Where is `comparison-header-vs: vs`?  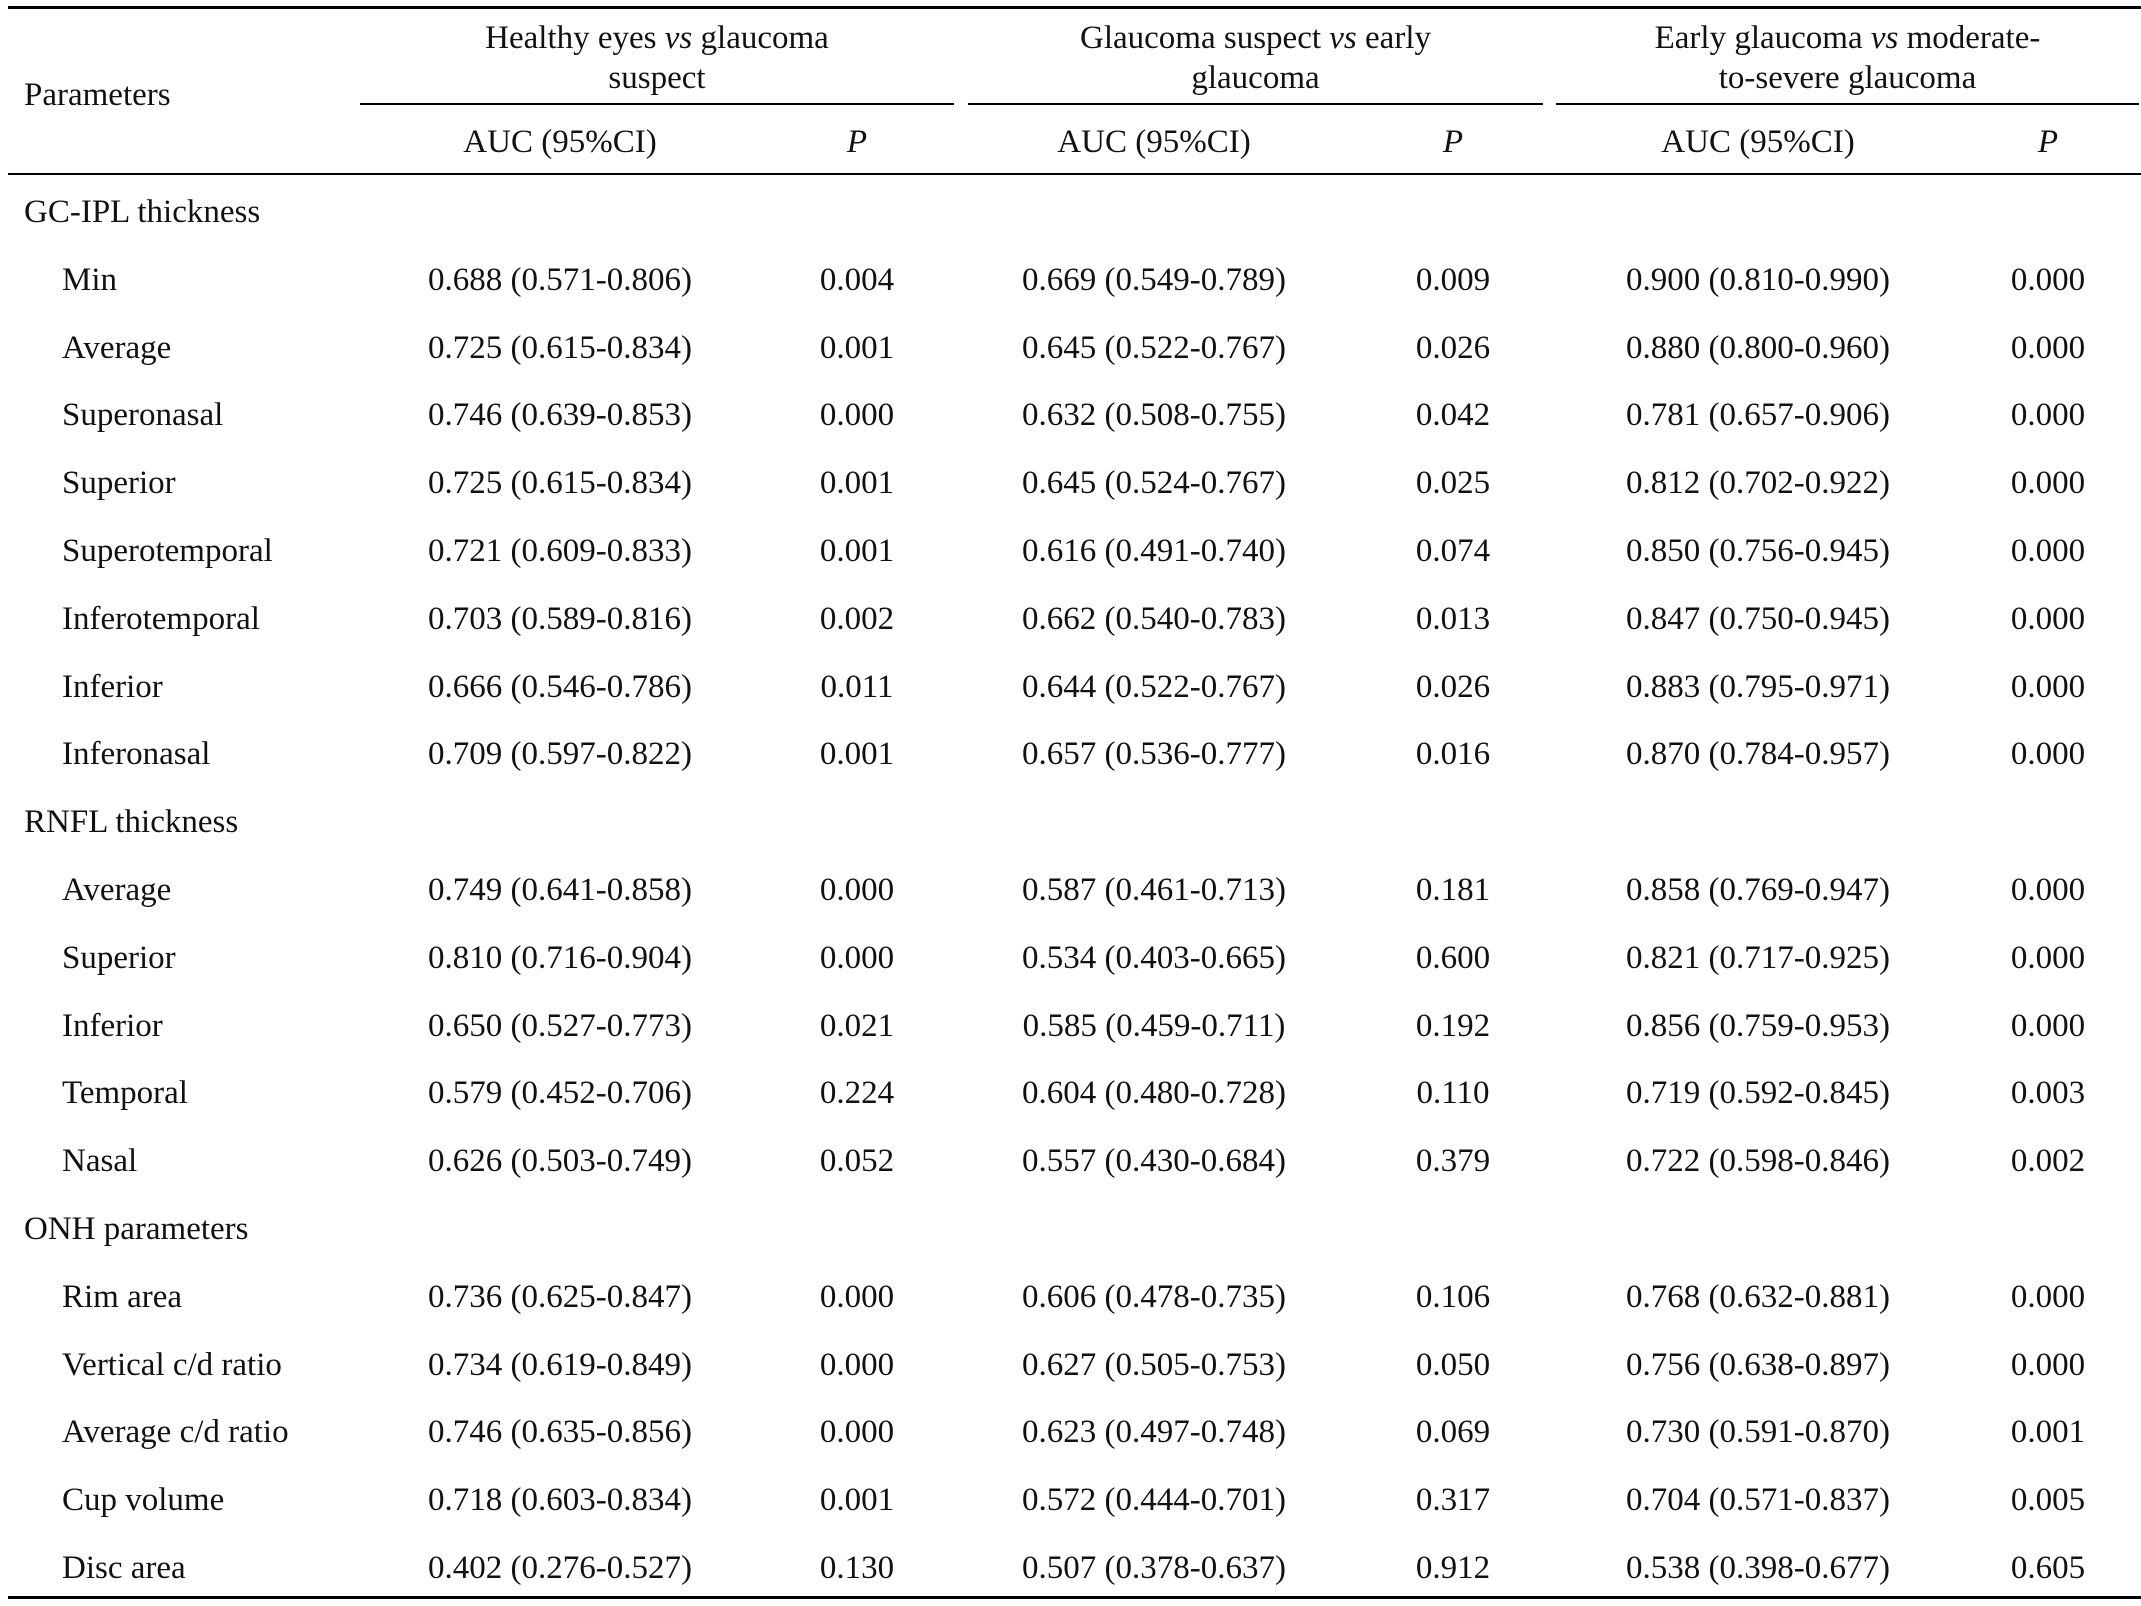
comparison-header-vs: vs is located at coordinates (1343, 38).